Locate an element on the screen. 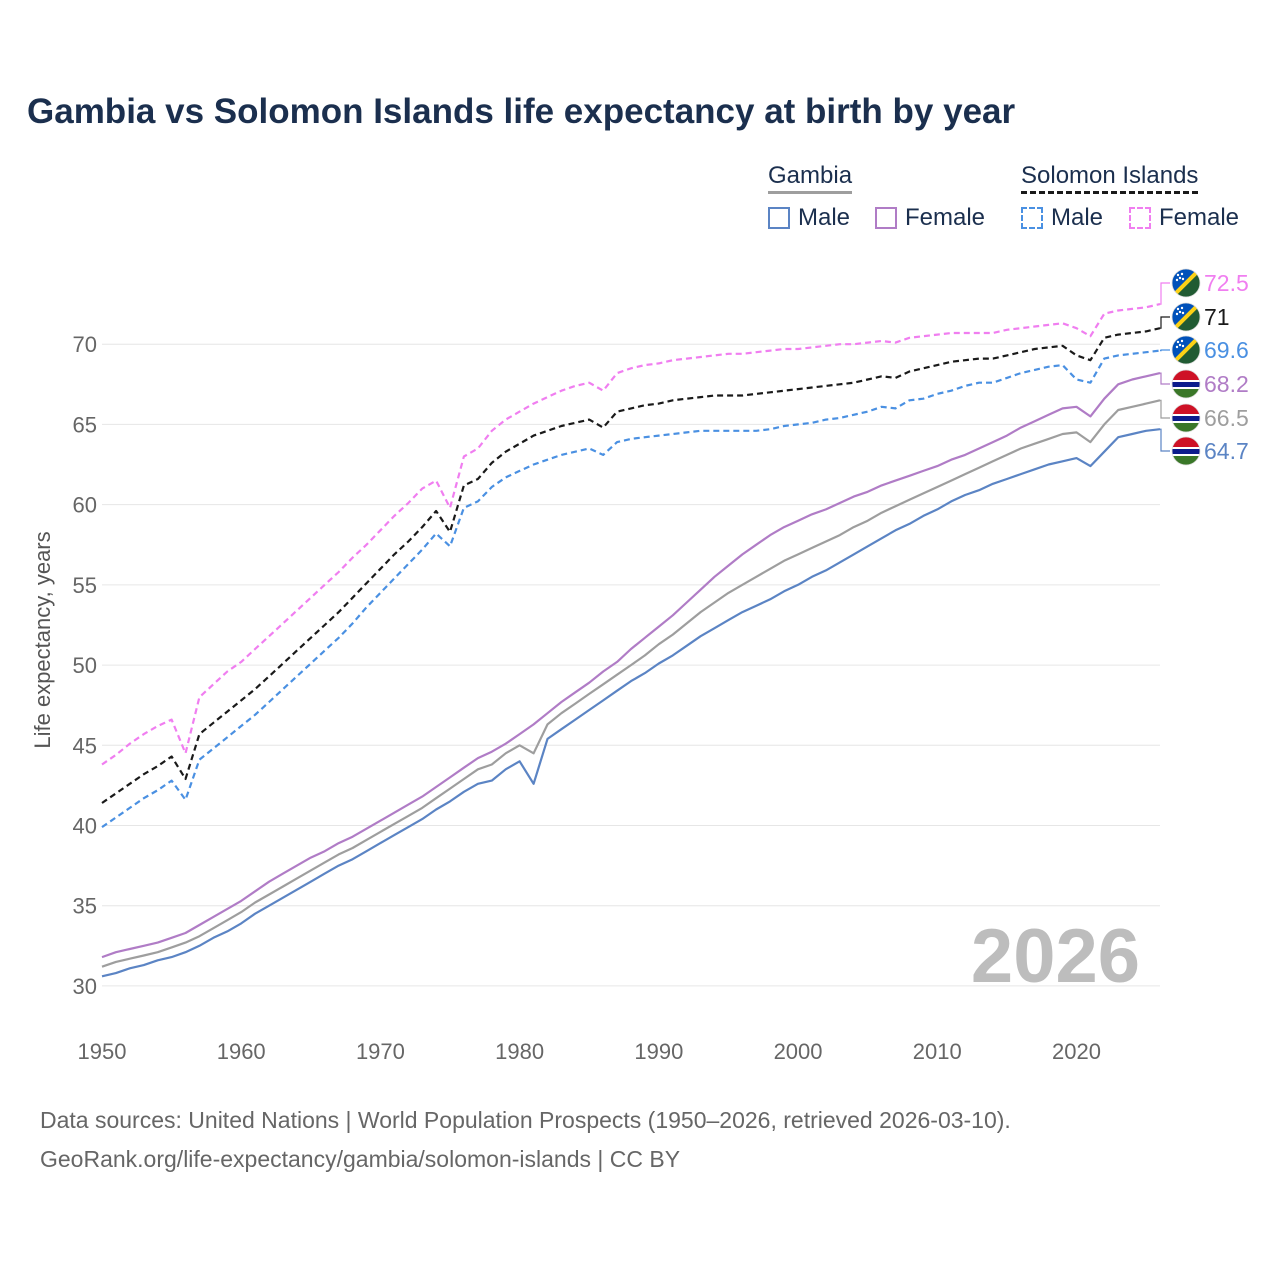 The image size is (1280, 1280). legend-swatch-solomon-male is located at coordinates (1032, 218).